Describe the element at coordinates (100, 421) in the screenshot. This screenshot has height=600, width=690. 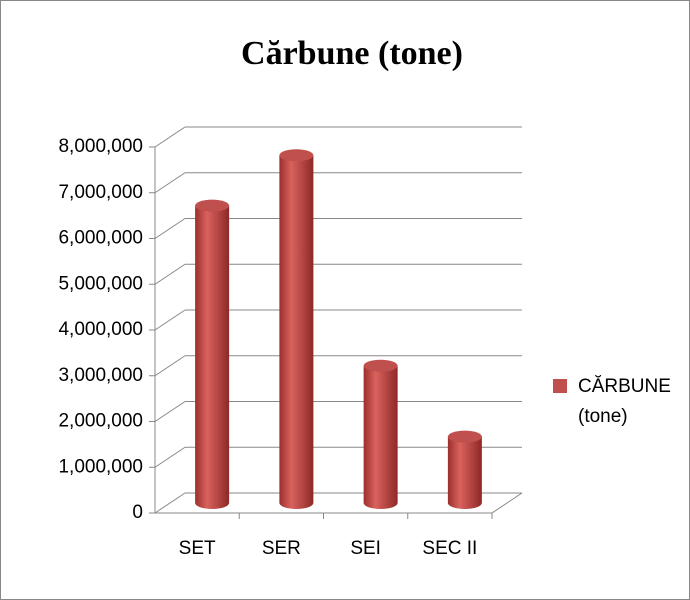
I see `y-tick-label: 2,000,000` at that location.